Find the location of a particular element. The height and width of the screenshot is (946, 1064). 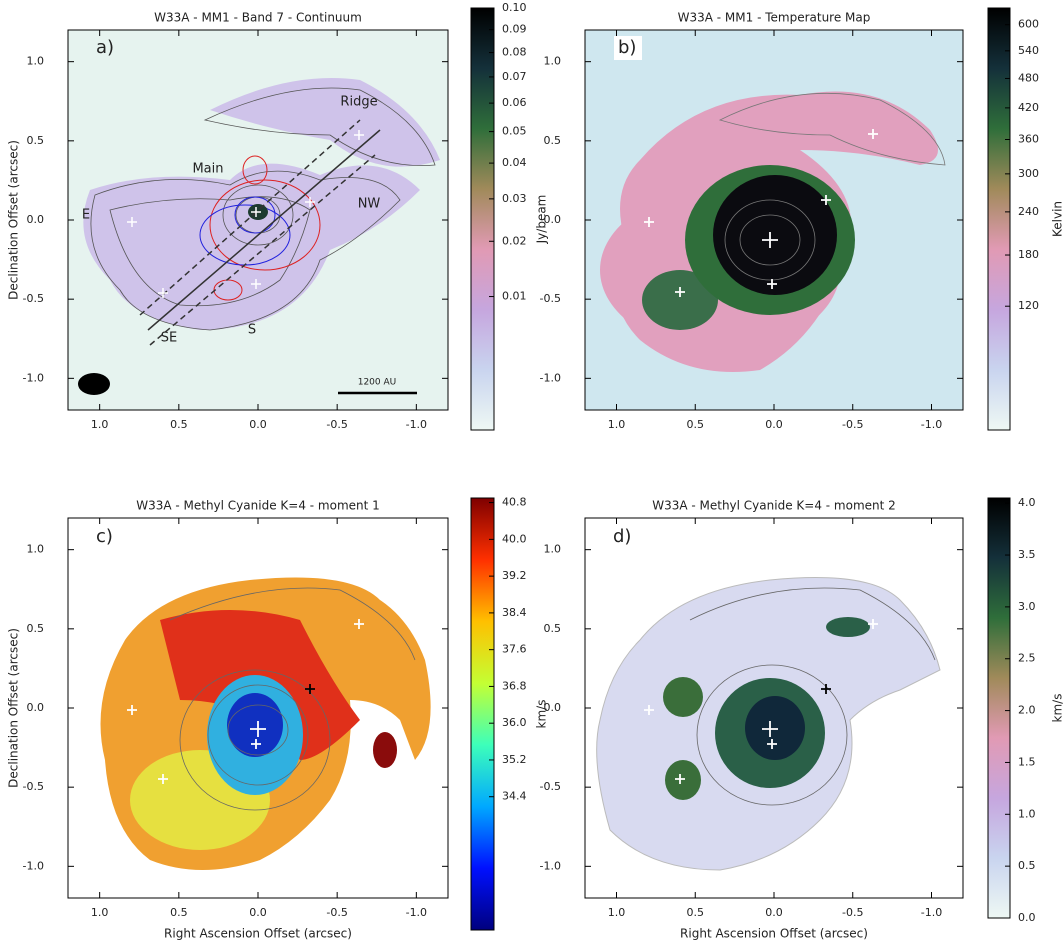

colorbar-label: Kelvin is located at coordinates (1057, 219).